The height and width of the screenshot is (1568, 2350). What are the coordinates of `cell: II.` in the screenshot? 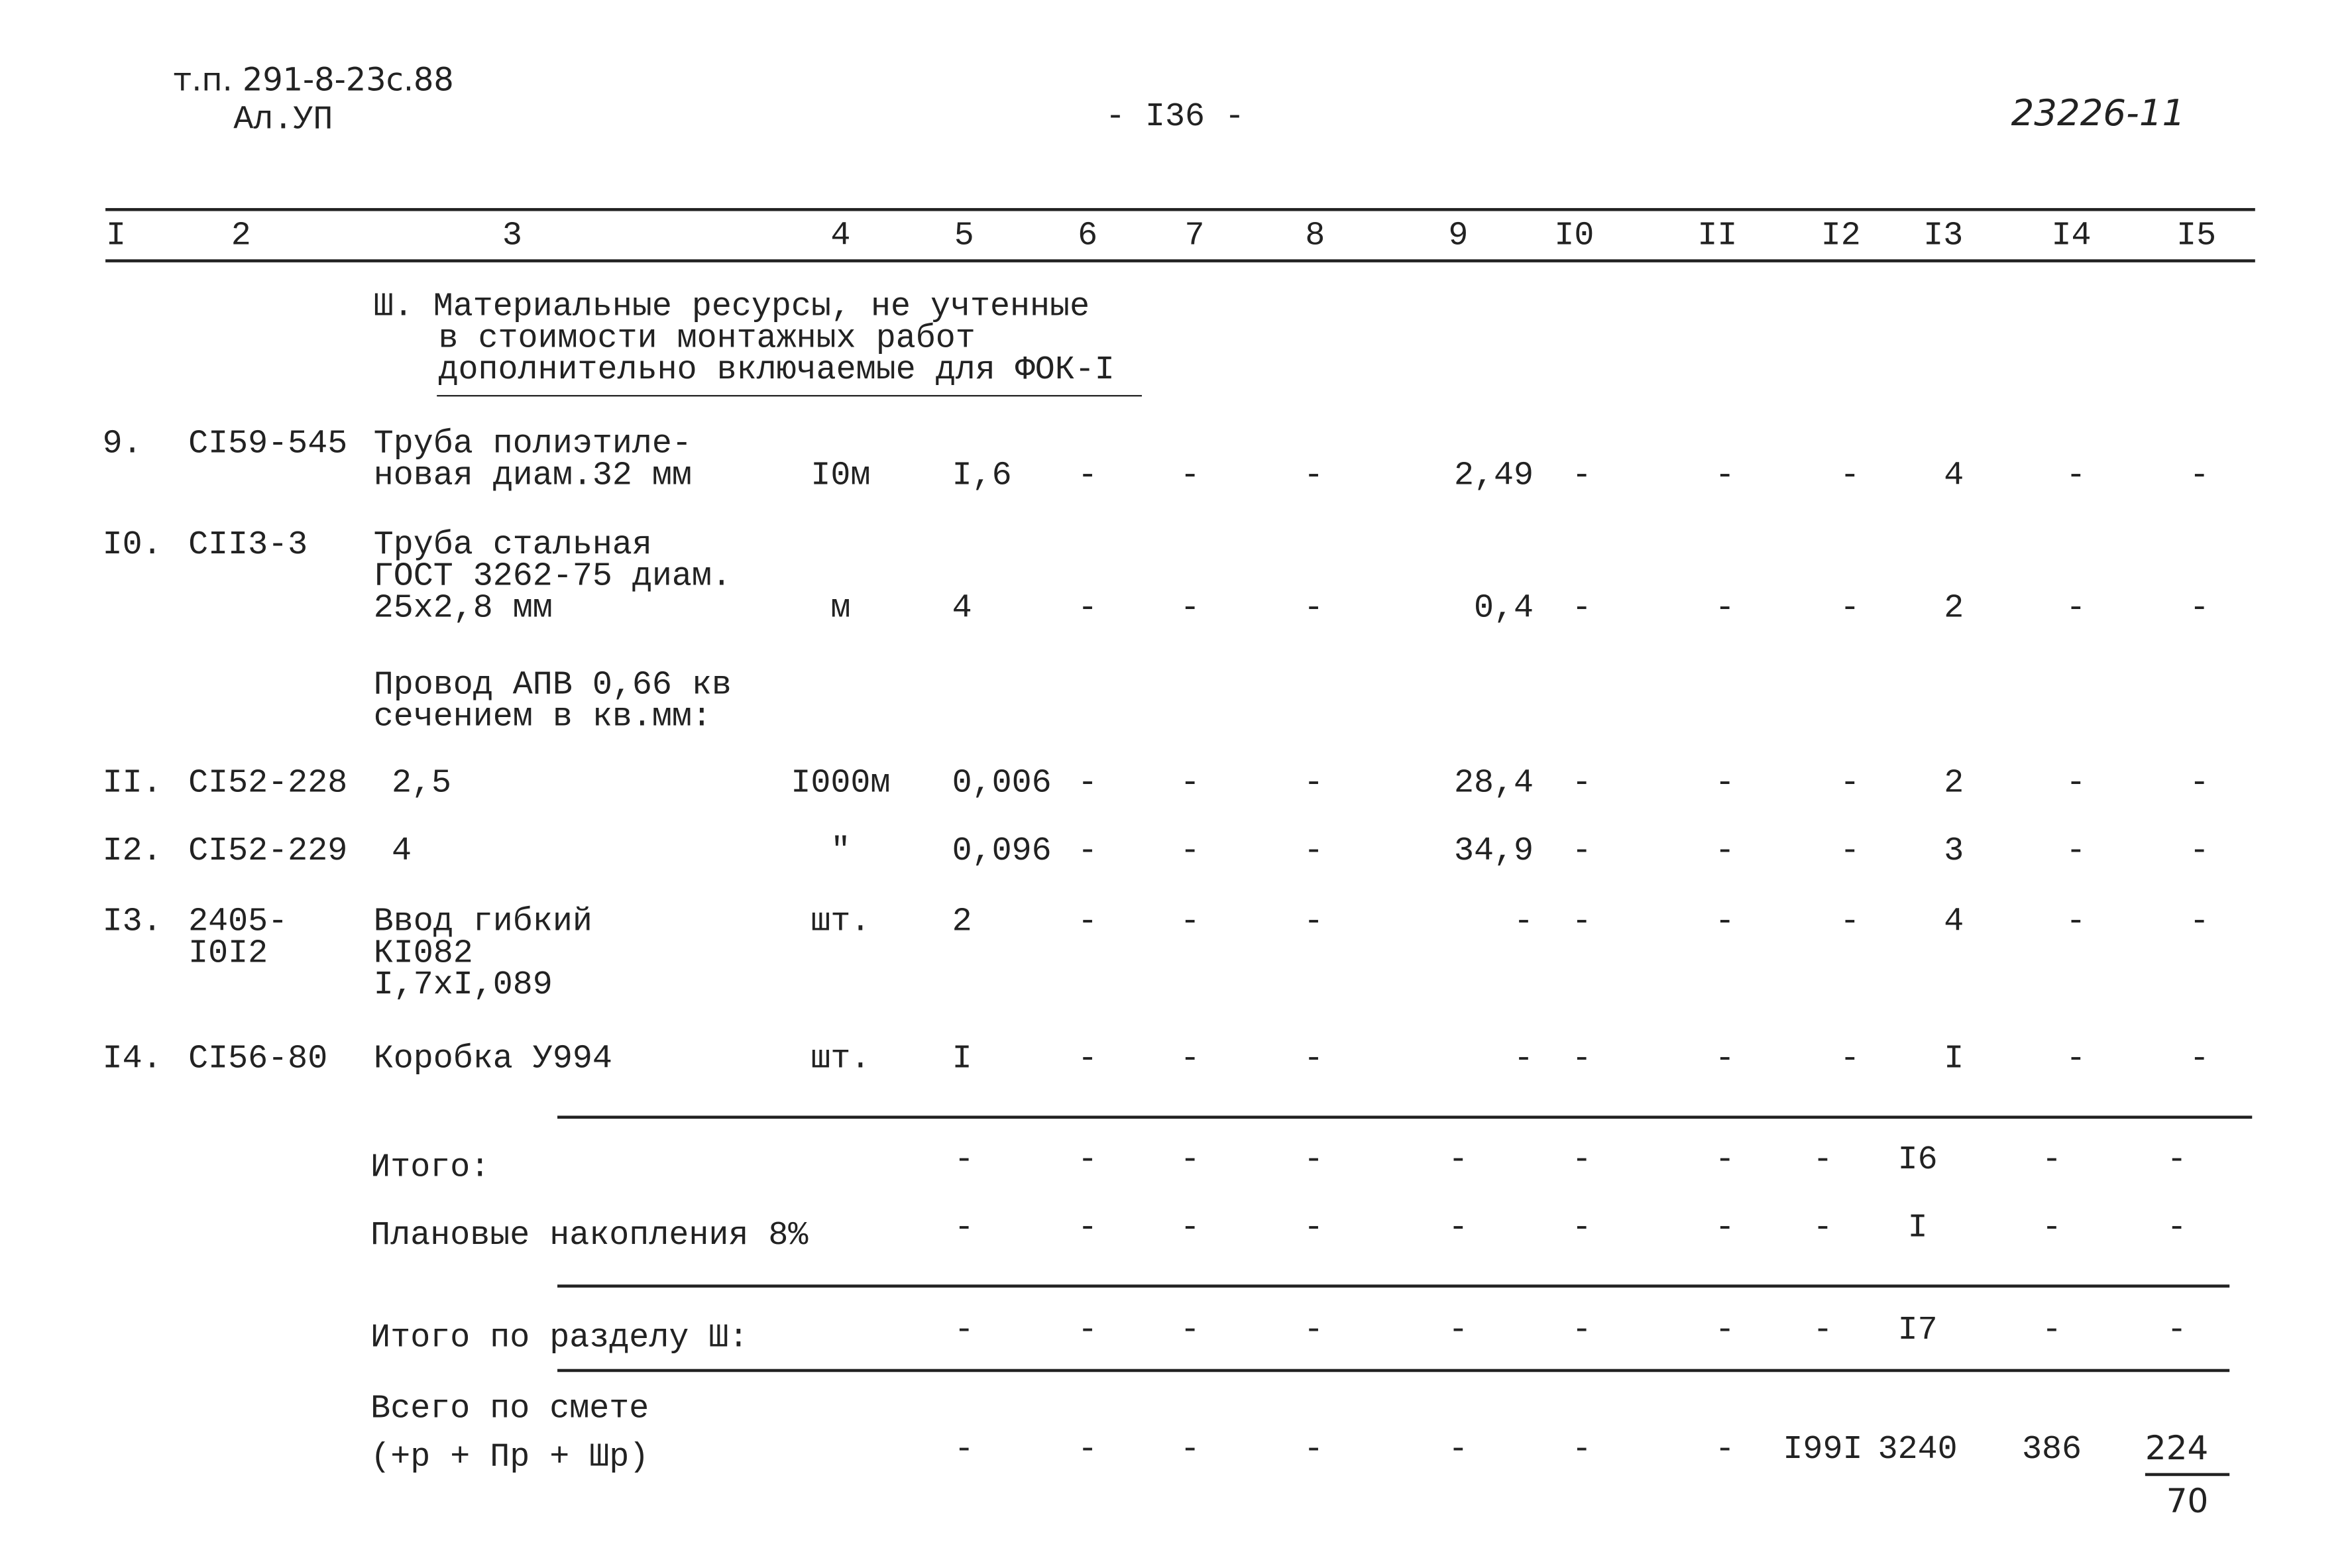 It's located at (132, 784).